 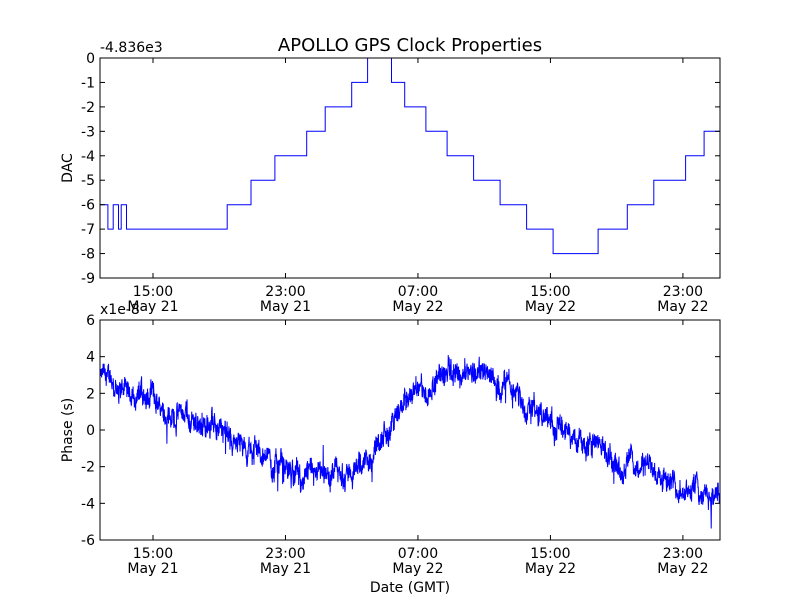 What do you see at coordinates (88, 255) in the screenshot?
I see `y-tick-label: -8` at bounding box center [88, 255].